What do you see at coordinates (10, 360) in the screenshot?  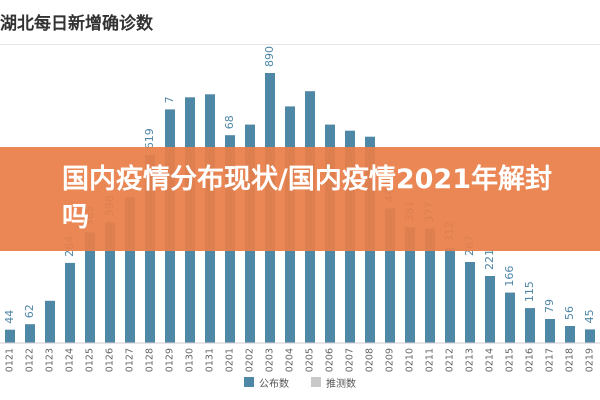 I see `x-tick-0121: 0121` at bounding box center [10, 360].